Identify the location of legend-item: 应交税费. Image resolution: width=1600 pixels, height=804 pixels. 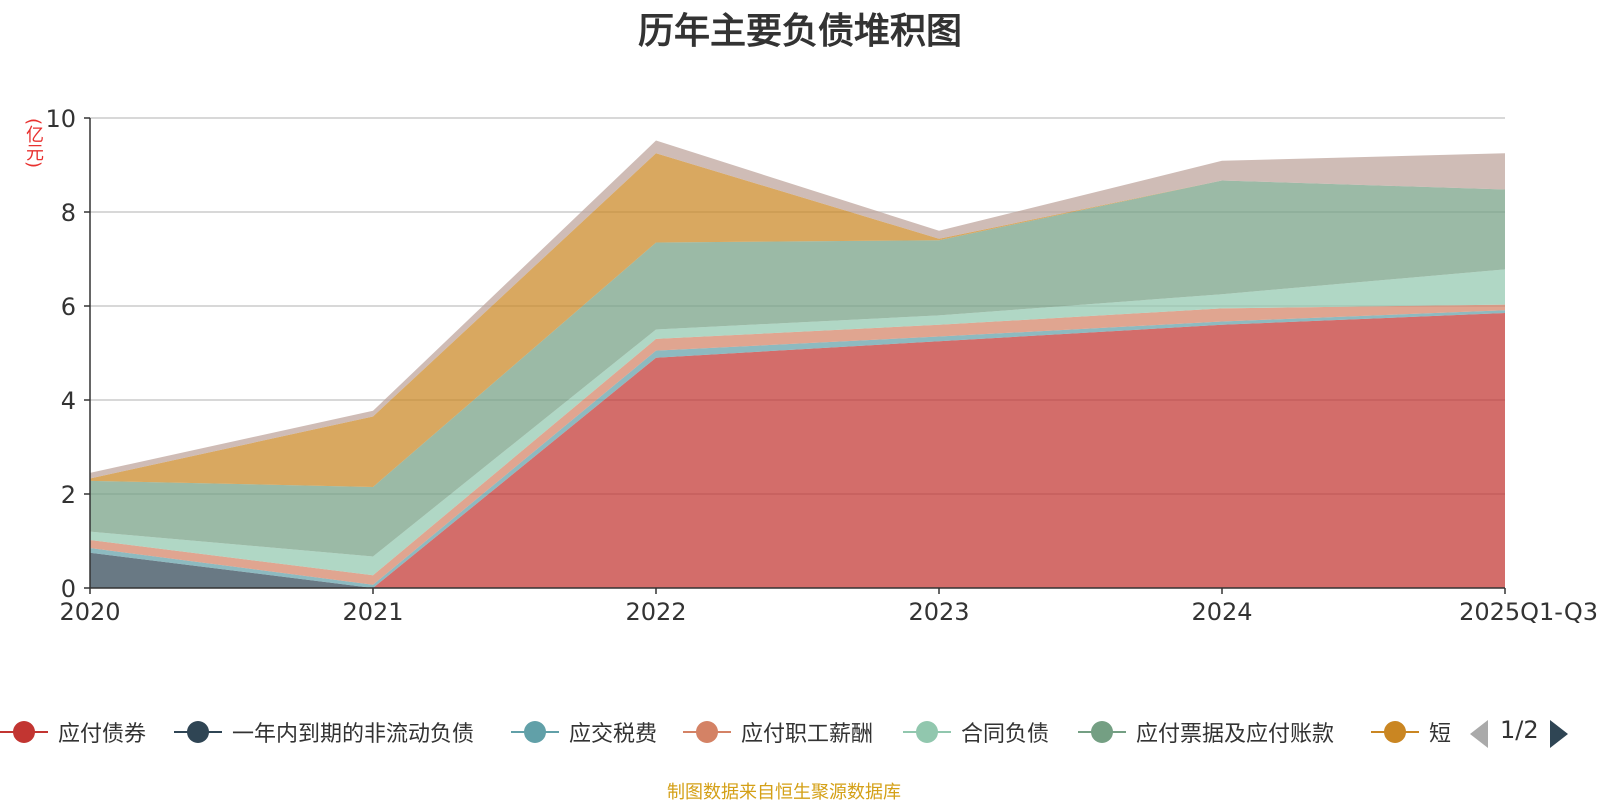
(584, 732).